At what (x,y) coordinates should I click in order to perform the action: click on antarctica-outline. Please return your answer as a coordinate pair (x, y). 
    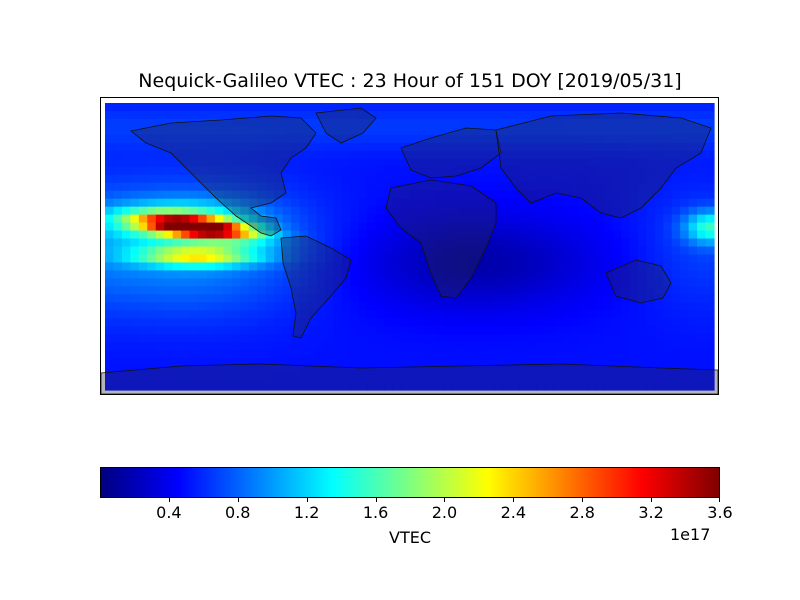
    Looking at the image, I should click on (409, 378).